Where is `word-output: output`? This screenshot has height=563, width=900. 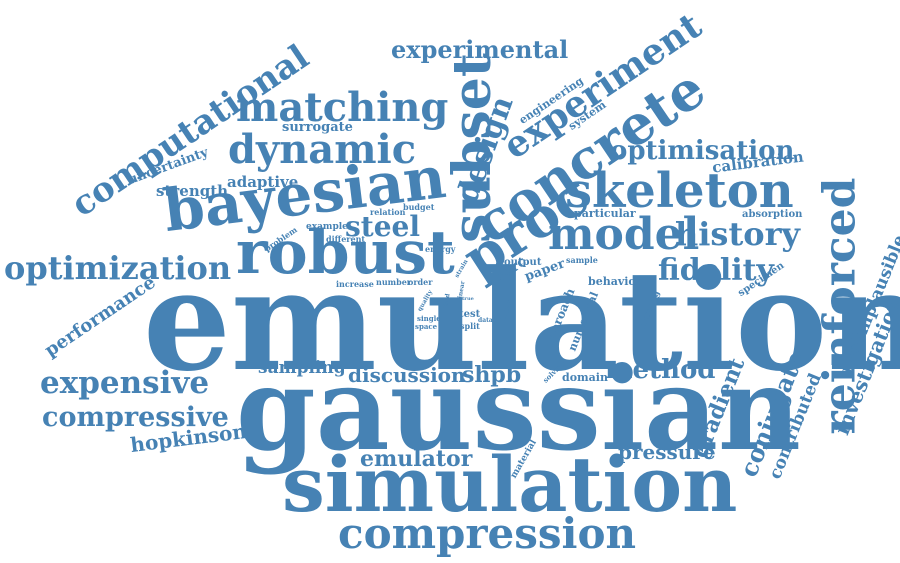 word-output: output is located at coordinates (523, 262).